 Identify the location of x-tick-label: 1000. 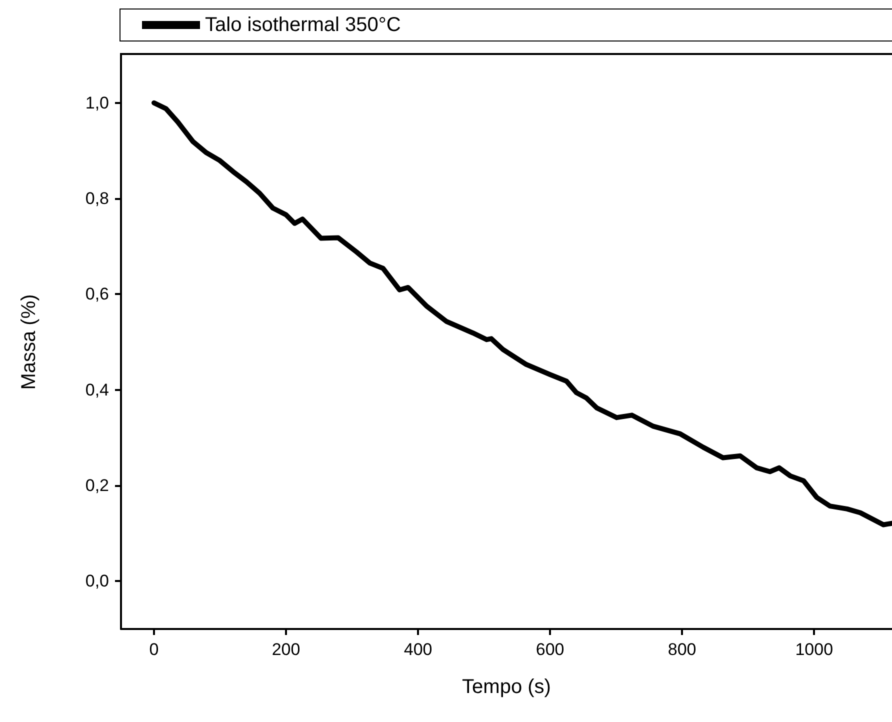
(814, 649).